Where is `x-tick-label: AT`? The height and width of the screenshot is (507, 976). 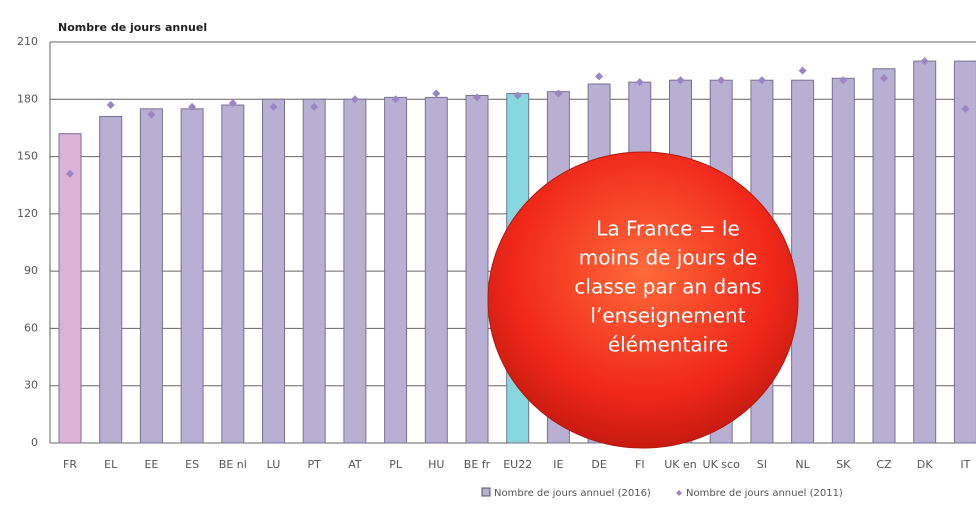 x-tick-label: AT is located at coordinates (355, 464).